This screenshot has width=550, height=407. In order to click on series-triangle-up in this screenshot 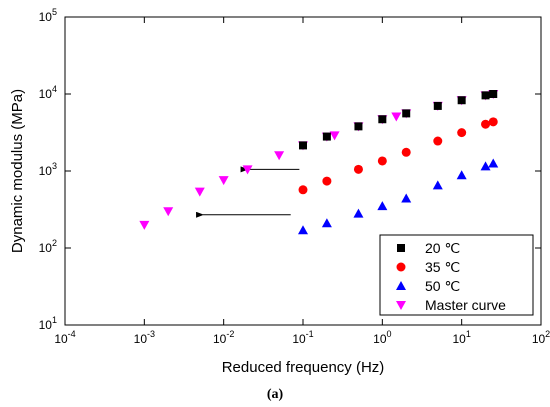, I will do `click(398, 196)`.